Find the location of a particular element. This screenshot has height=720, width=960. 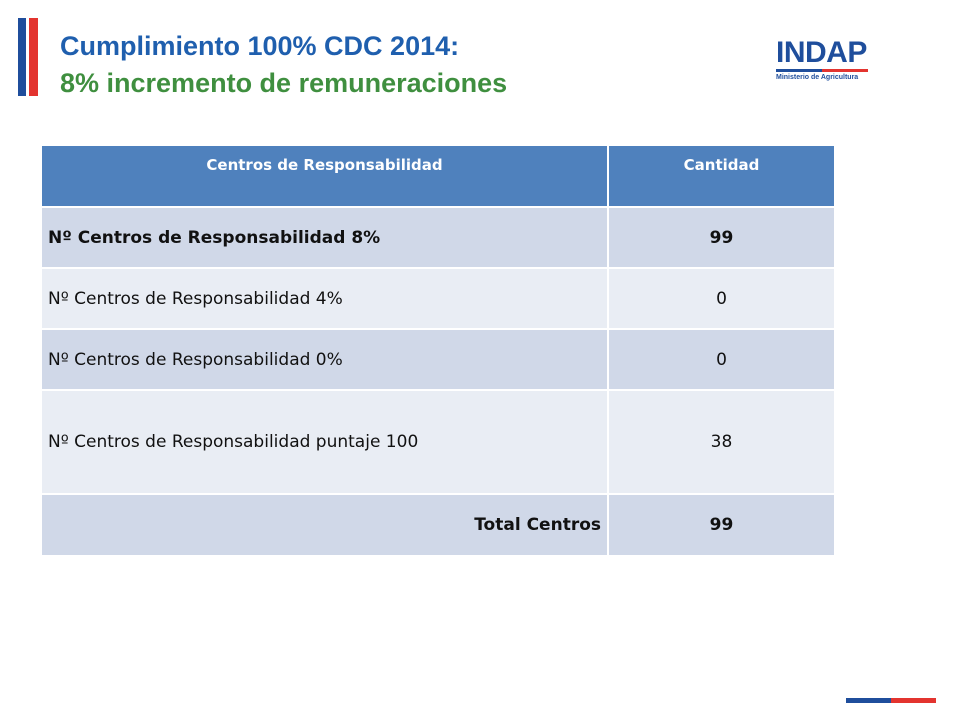

table-row: Nº Centros de Responsabilidad 4% 0 is located at coordinates (438, 298).